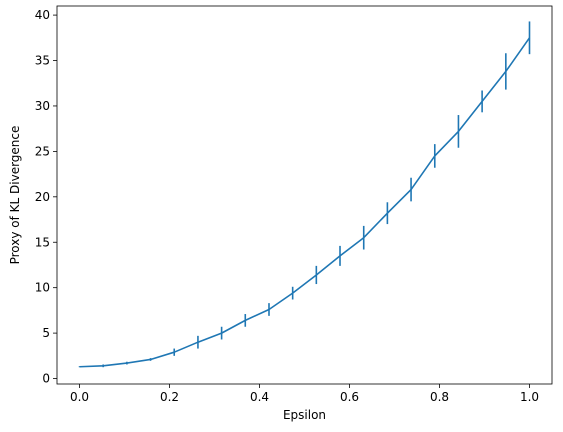 Image resolution: width=563 pixels, height=432 pixels. Describe the element at coordinates (46, 379) in the screenshot. I see `y-tick-label: 0` at that location.